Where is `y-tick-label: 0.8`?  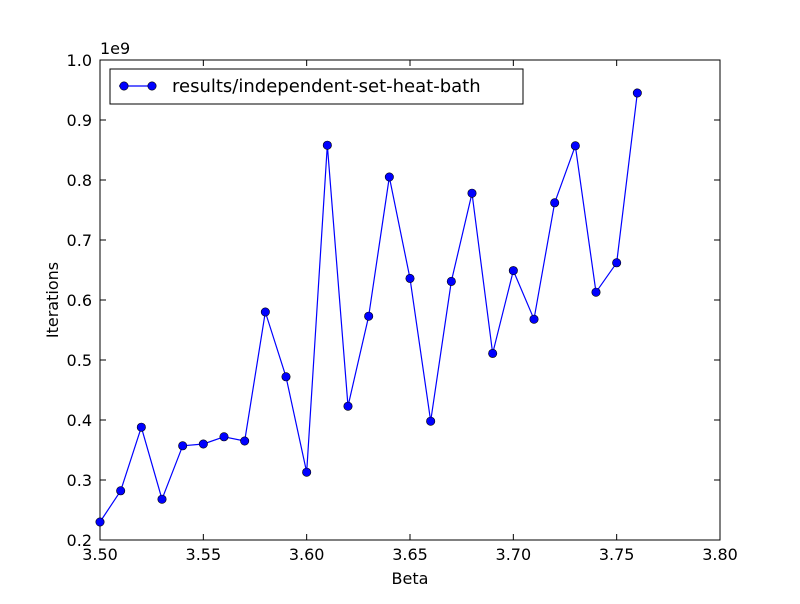
y-tick-label: 0.8 is located at coordinates (79, 180).